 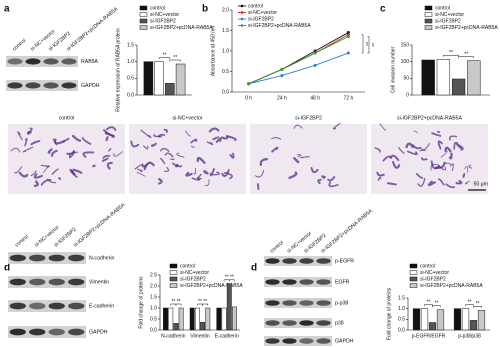 I want to click on x-tick-label: p-EGFR/EGFR, so click(x=429, y=336).